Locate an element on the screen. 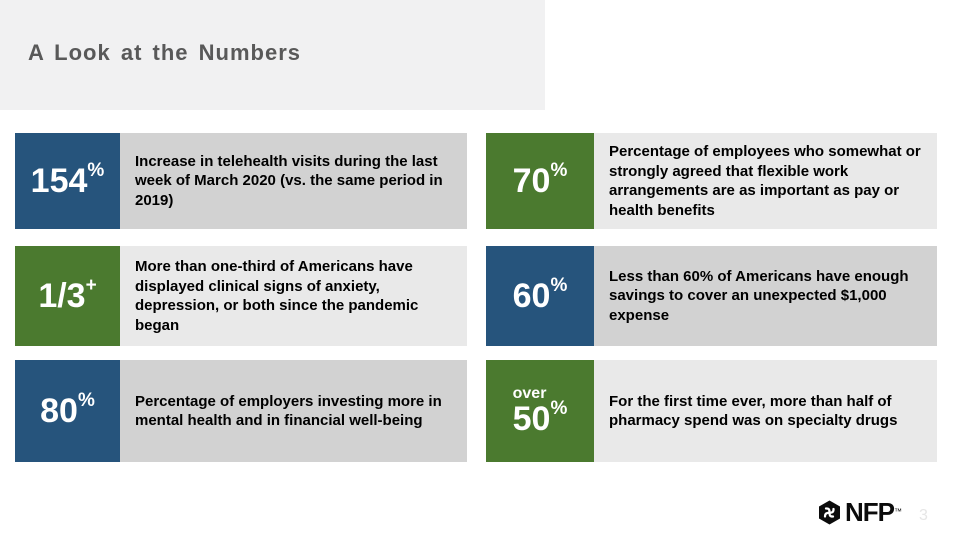 Image resolution: width=960 pixels, height=540 pixels. stat-prefix: over is located at coordinates (529, 393).